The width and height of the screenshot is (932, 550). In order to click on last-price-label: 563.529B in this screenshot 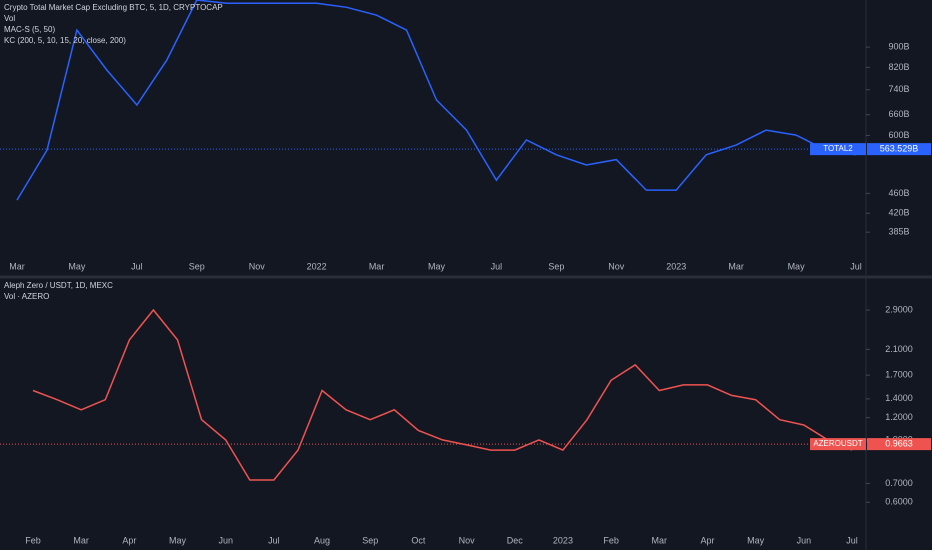, I will do `click(899, 149)`.